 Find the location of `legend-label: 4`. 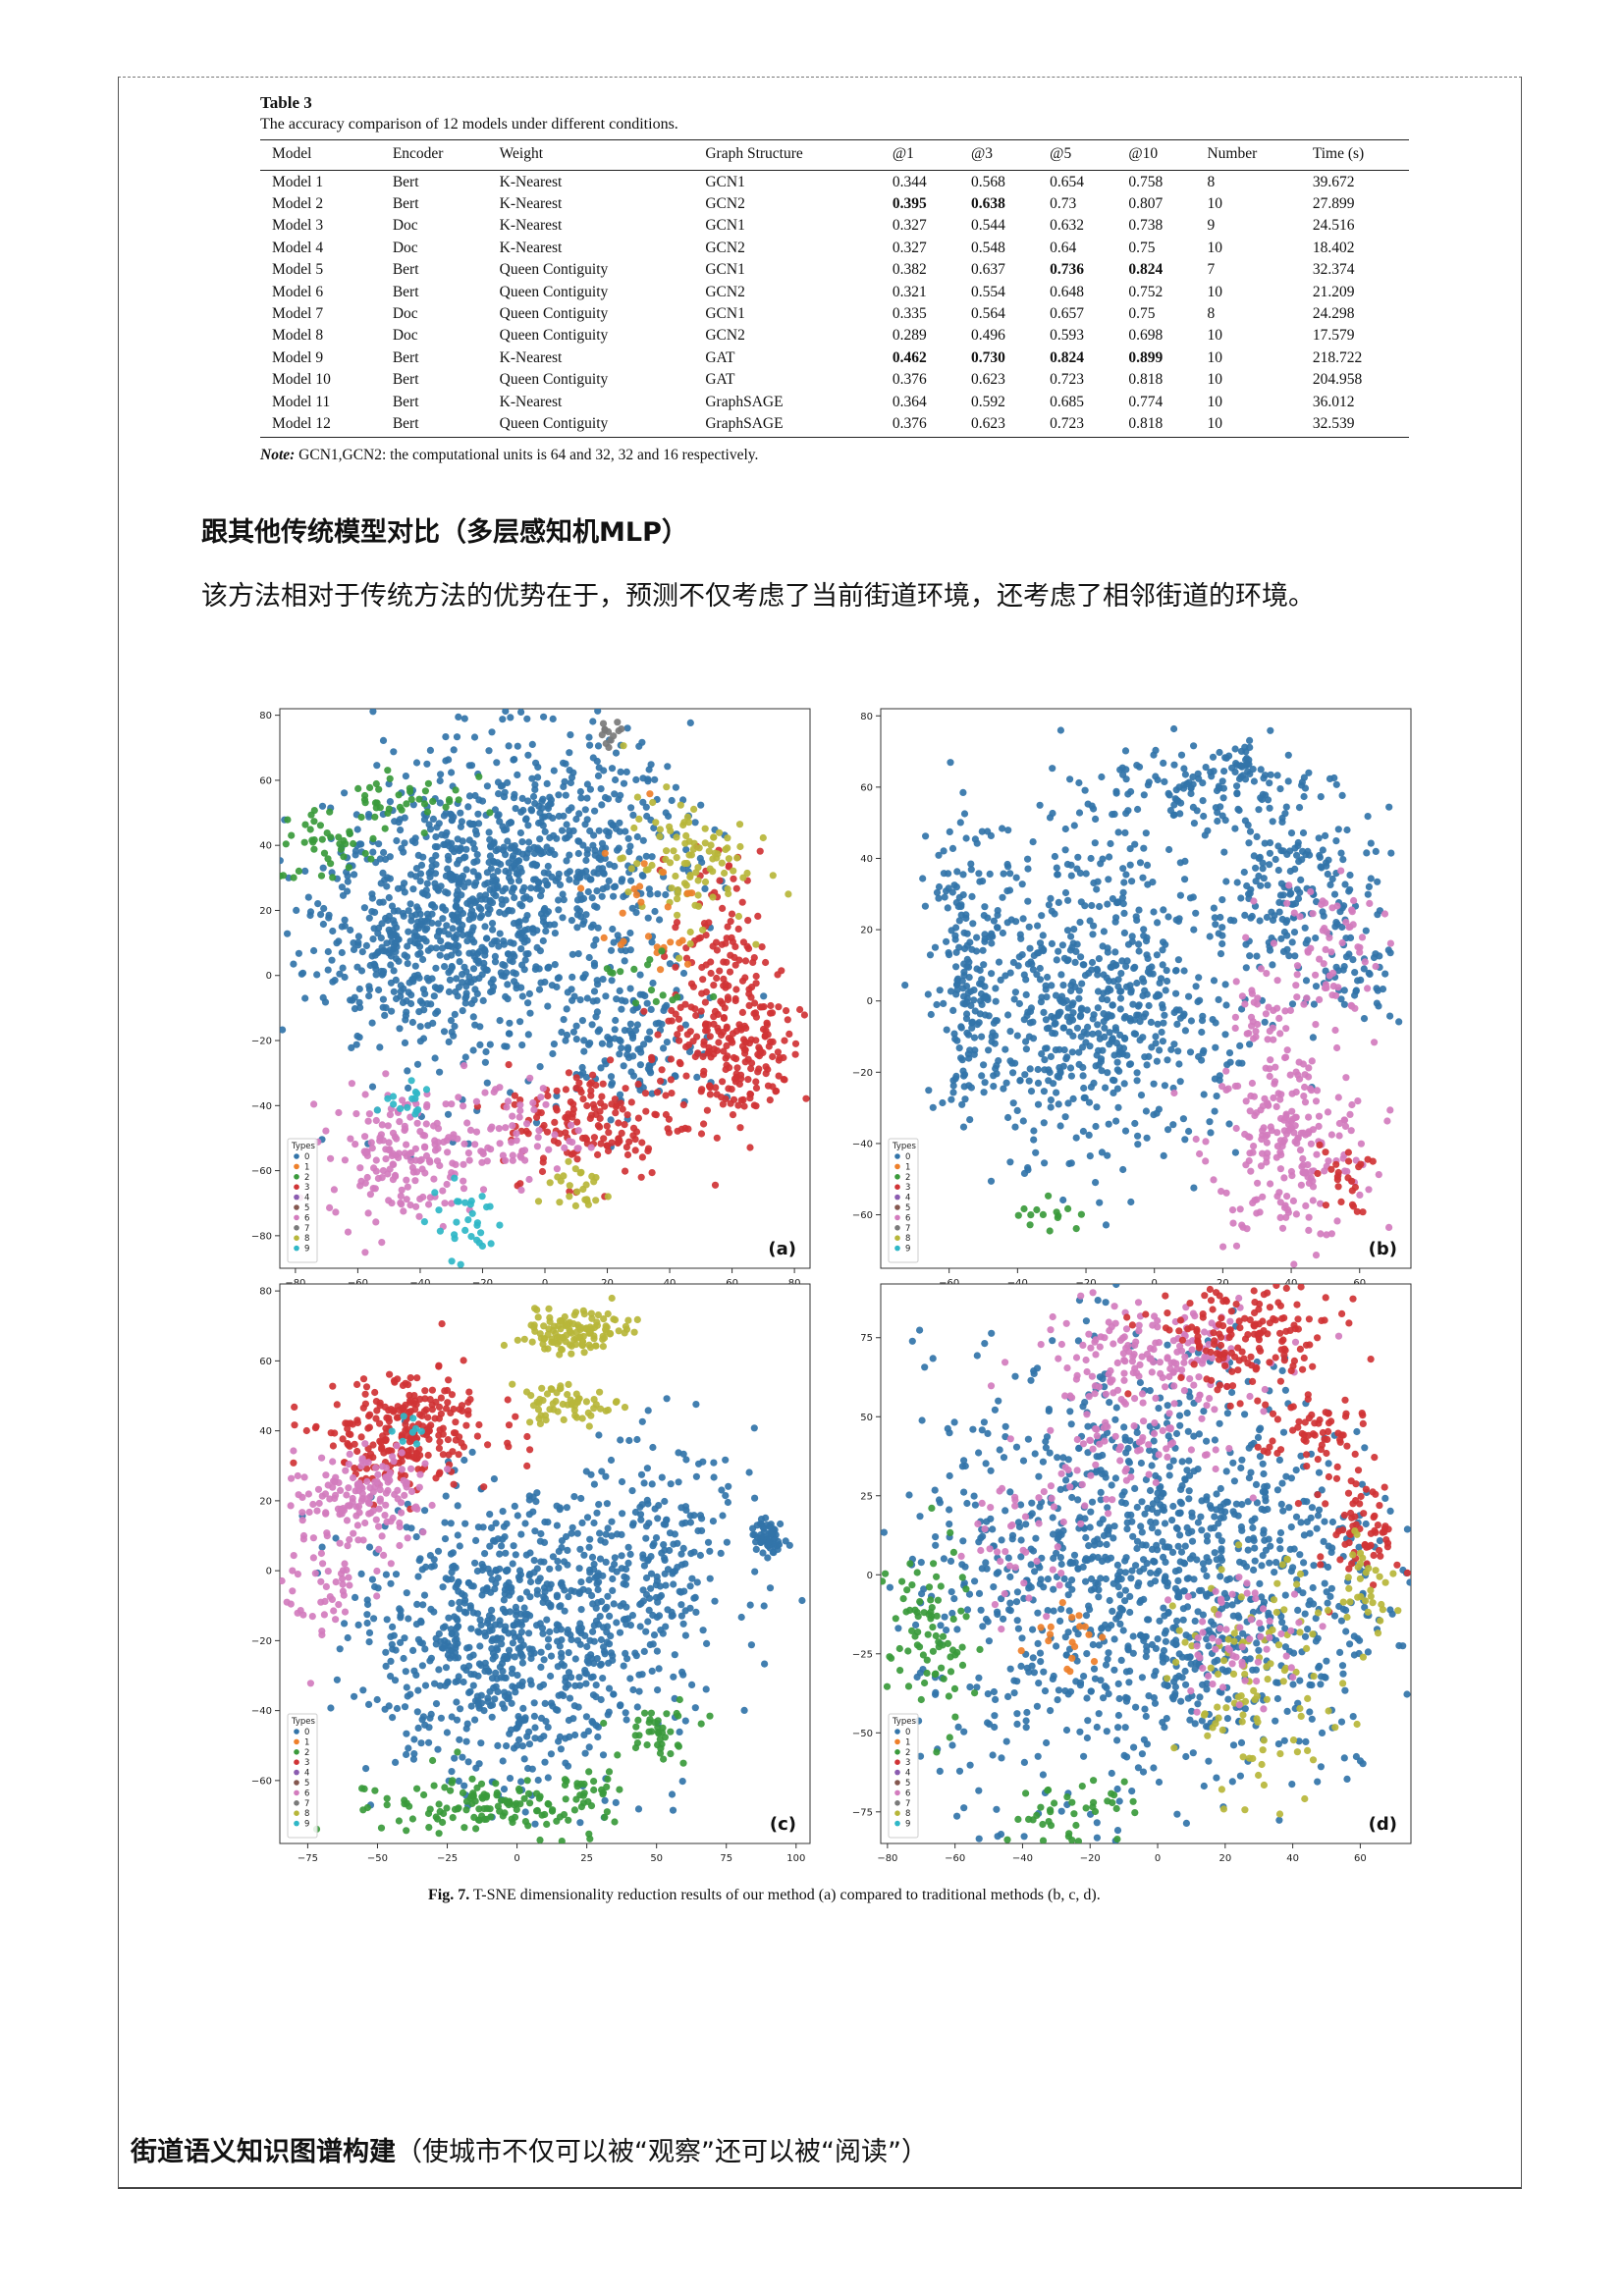

legend-label: 4 is located at coordinates (907, 1198).